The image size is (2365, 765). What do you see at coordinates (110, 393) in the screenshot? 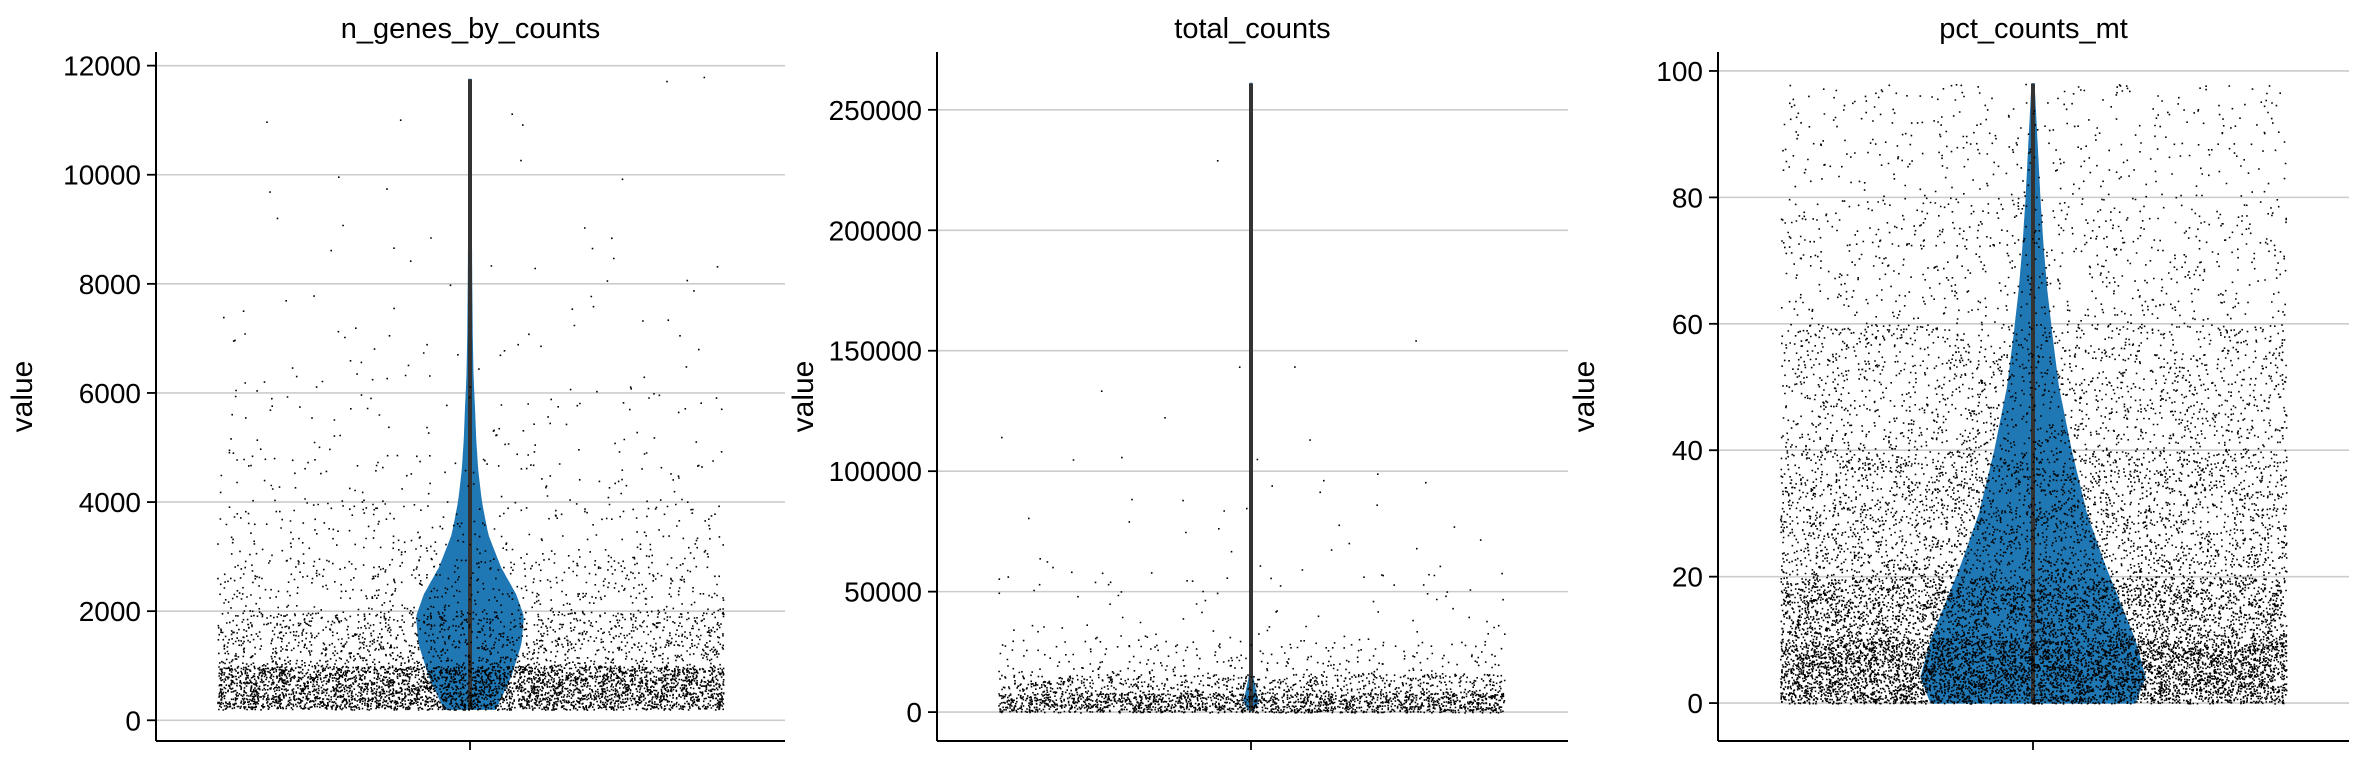
I see `y-tick-label: 6000` at bounding box center [110, 393].